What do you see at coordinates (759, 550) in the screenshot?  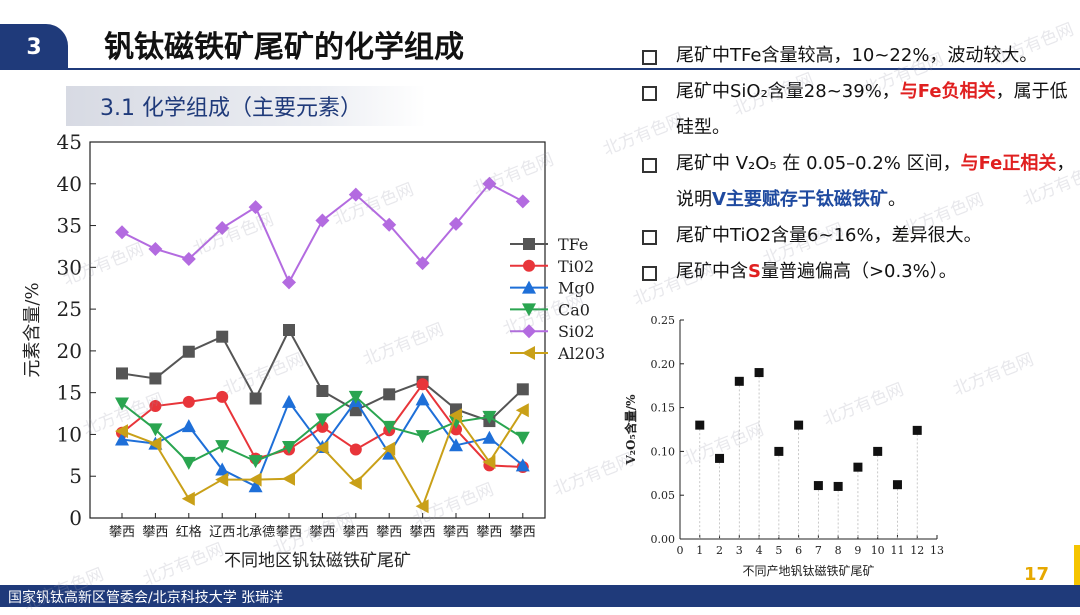 I see `x-tick-label: 4` at bounding box center [759, 550].